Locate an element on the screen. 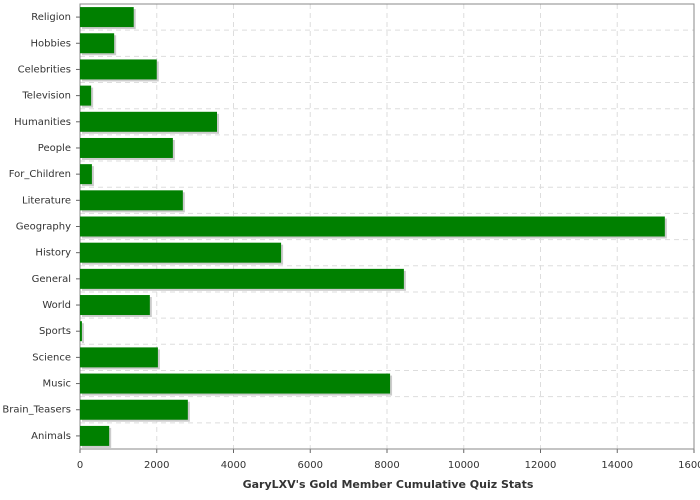  y-tick-label: Brain_Teasers is located at coordinates (36, 410).